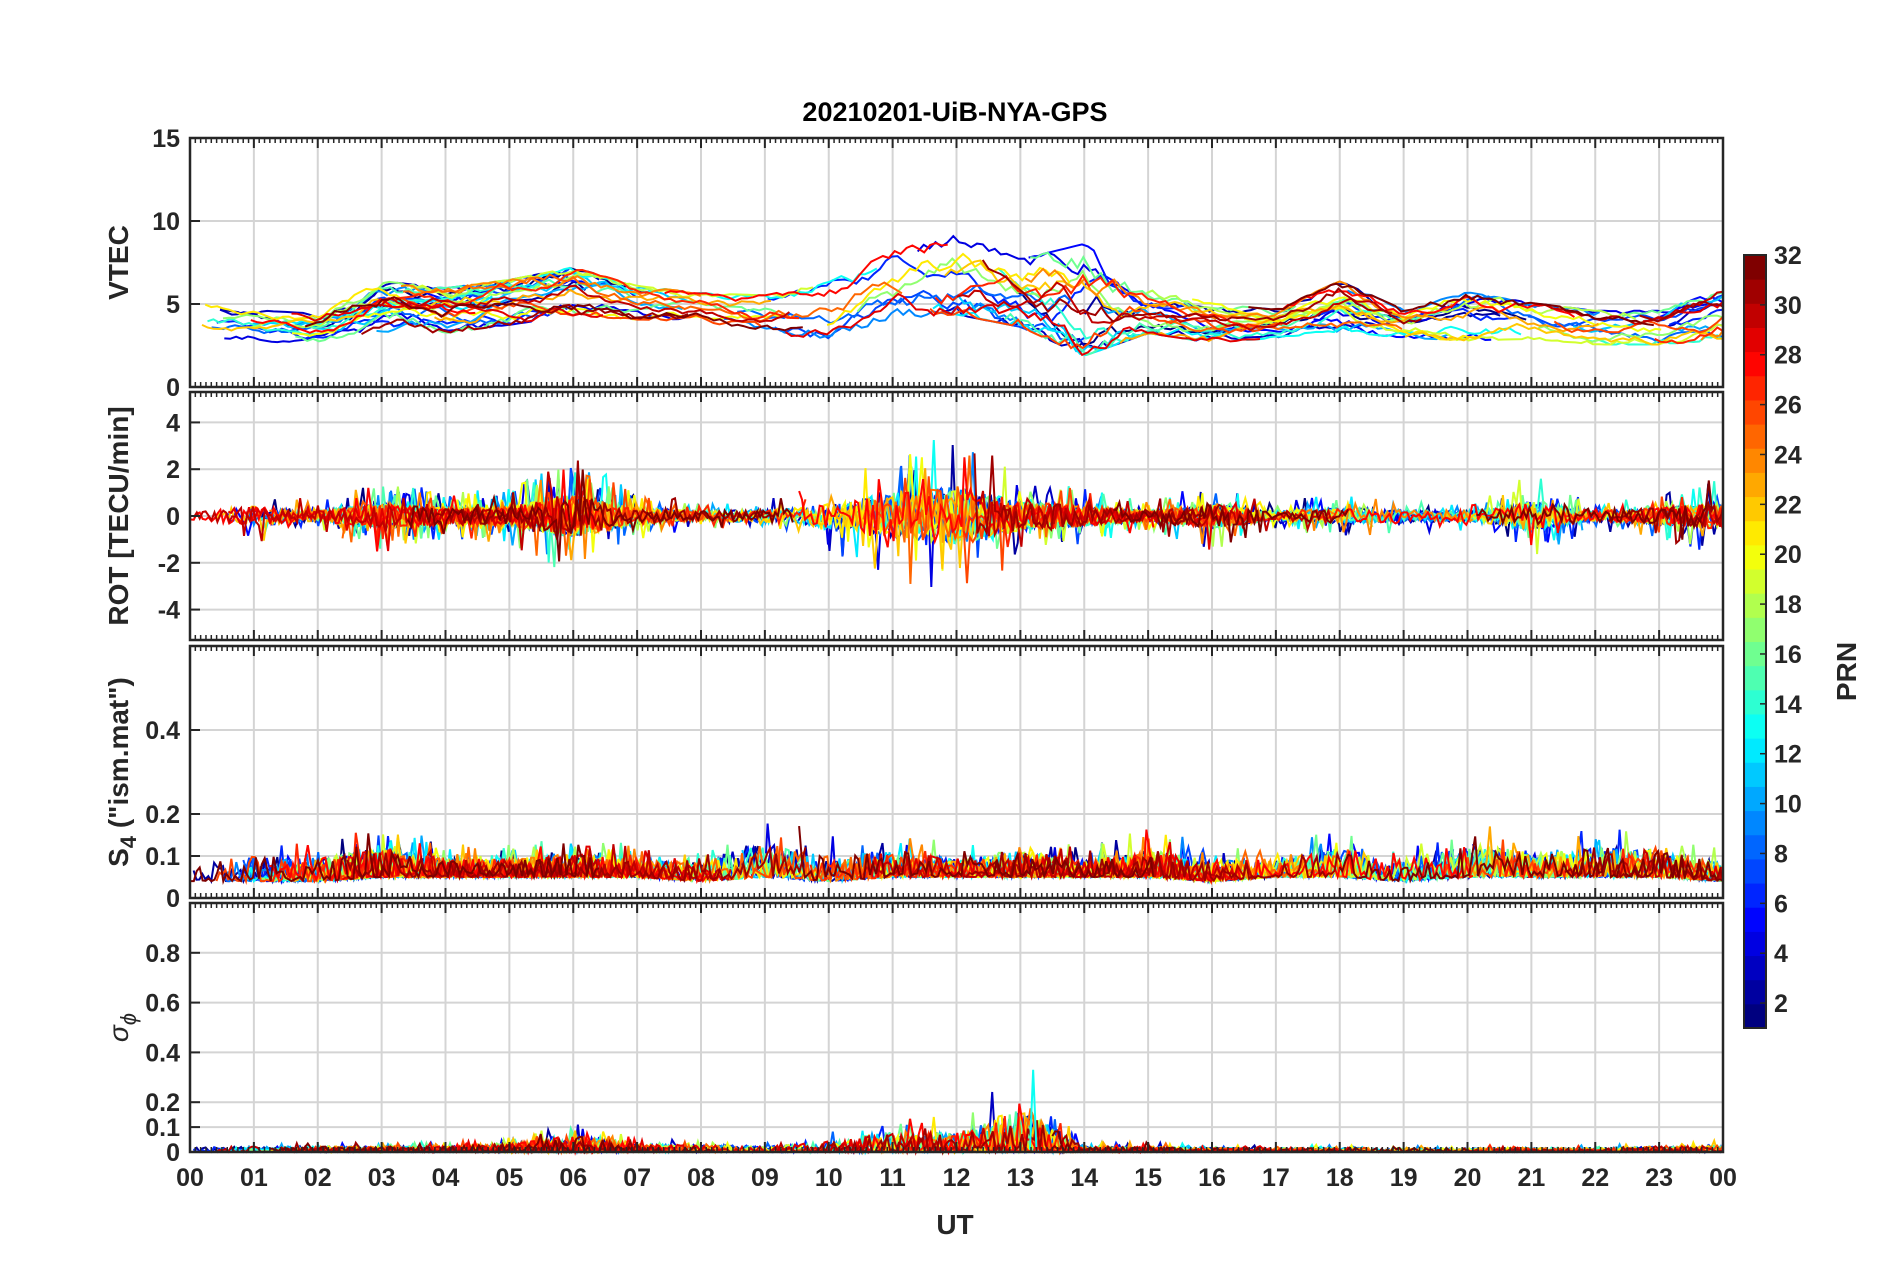  Describe the element at coordinates (1276, 1178) in the screenshot. I see `x-tick-label: 17` at that location.